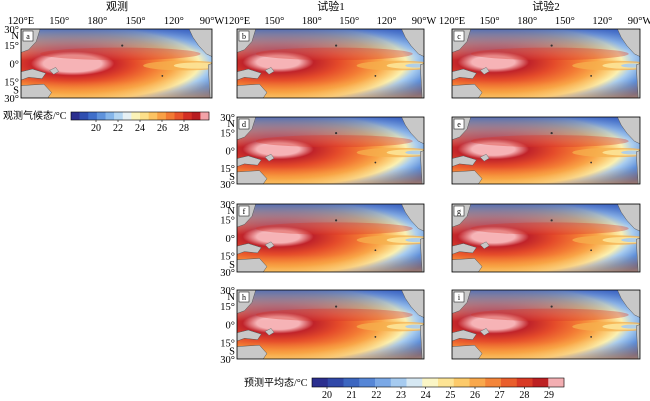 The image size is (650, 401). I want to click on panel-label: f, so click(244, 211).